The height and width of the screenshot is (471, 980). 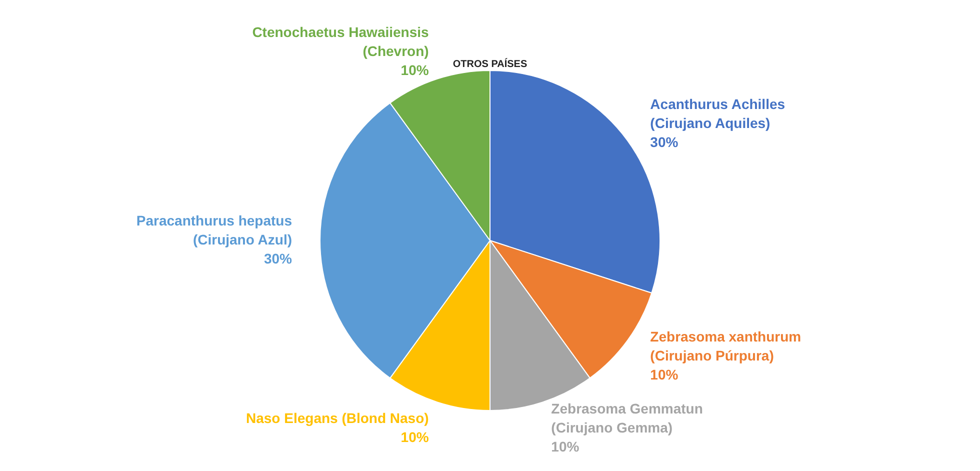 What do you see at coordinates (214, 230) in the screenshot?
I see `slice-label: Paracanthurus hepatus (Cirujano Azul)` at bounding box center [214, 230].